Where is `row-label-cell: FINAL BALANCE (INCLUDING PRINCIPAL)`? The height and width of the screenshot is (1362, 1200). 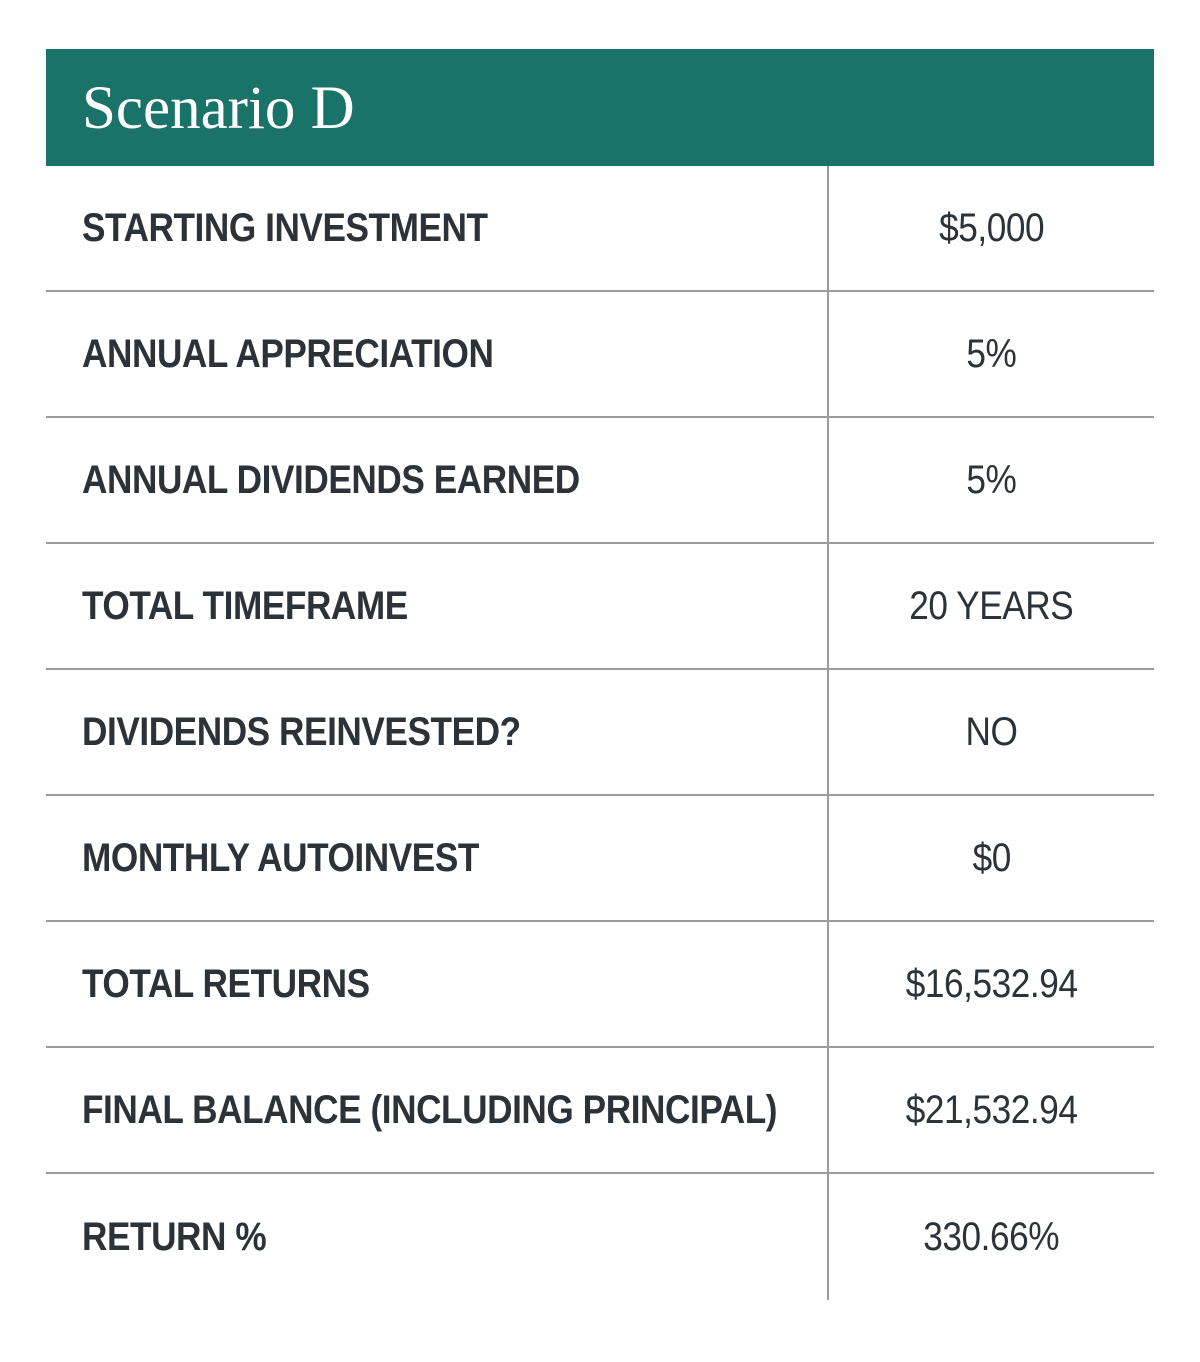 row-label-cell: FINAL BALANCE (INCLUDING PRINCIPAL) is located at coordinates (436, 1110).